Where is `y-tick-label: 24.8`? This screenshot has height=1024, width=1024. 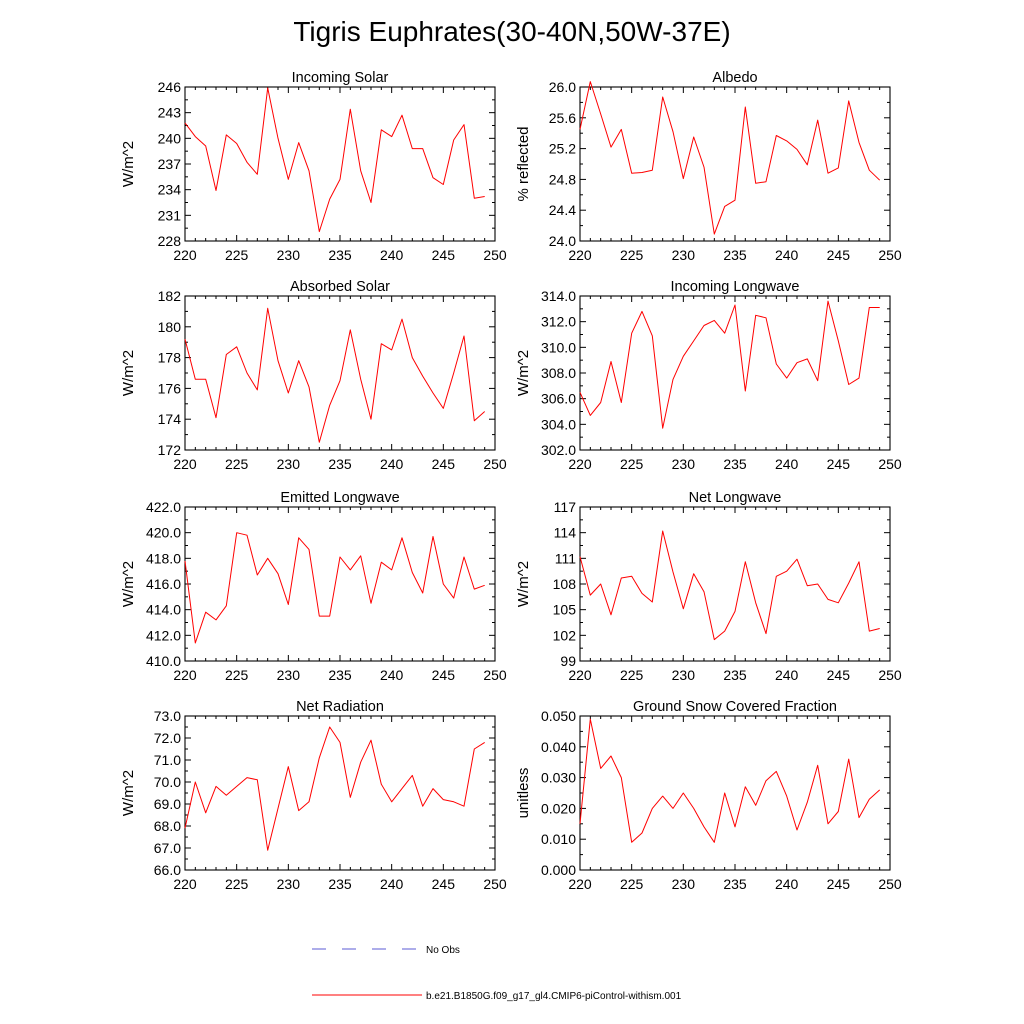 y-tick-label: 24.8 is located at coordinates (562, 179).